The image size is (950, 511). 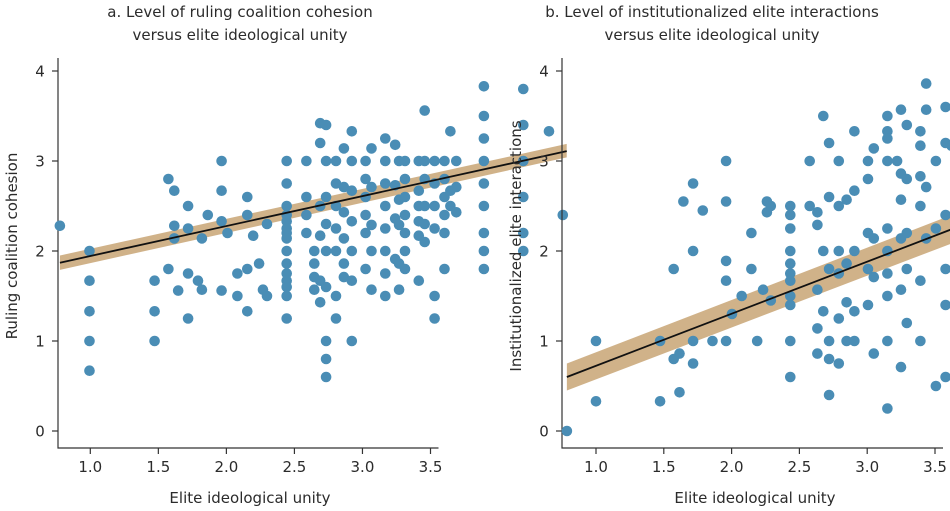 What do you see at coordinates (799, 467) in the screenshot?
I see `panel-b-x-tick-label: 2.5` at bounding box center [799, 467].